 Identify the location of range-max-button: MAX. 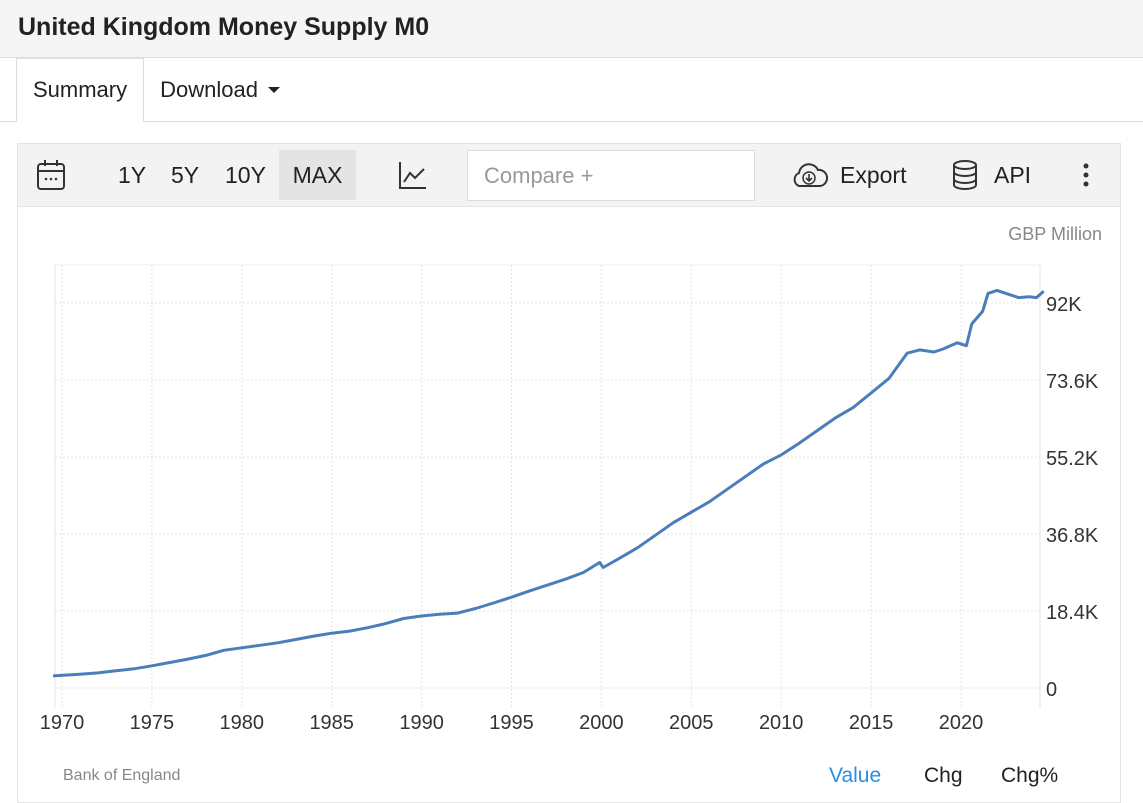
(317, 175).